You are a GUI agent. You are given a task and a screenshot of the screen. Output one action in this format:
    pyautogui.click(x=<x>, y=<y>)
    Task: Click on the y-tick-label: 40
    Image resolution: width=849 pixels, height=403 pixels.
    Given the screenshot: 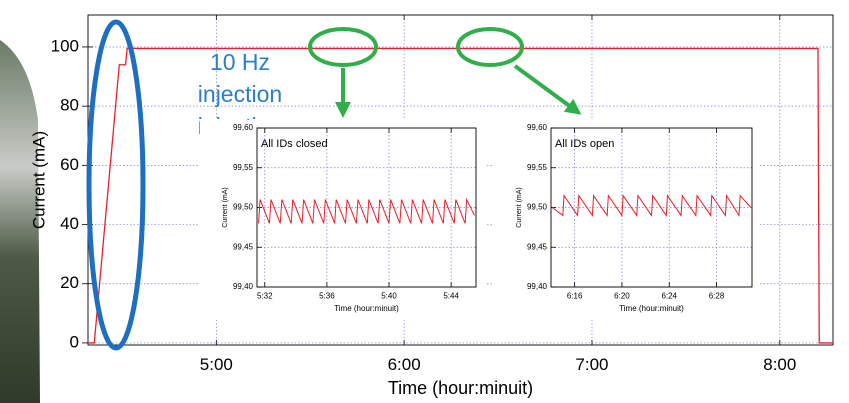 What is the action you would take?
    pyautogui.click(x=69, y=223)
    